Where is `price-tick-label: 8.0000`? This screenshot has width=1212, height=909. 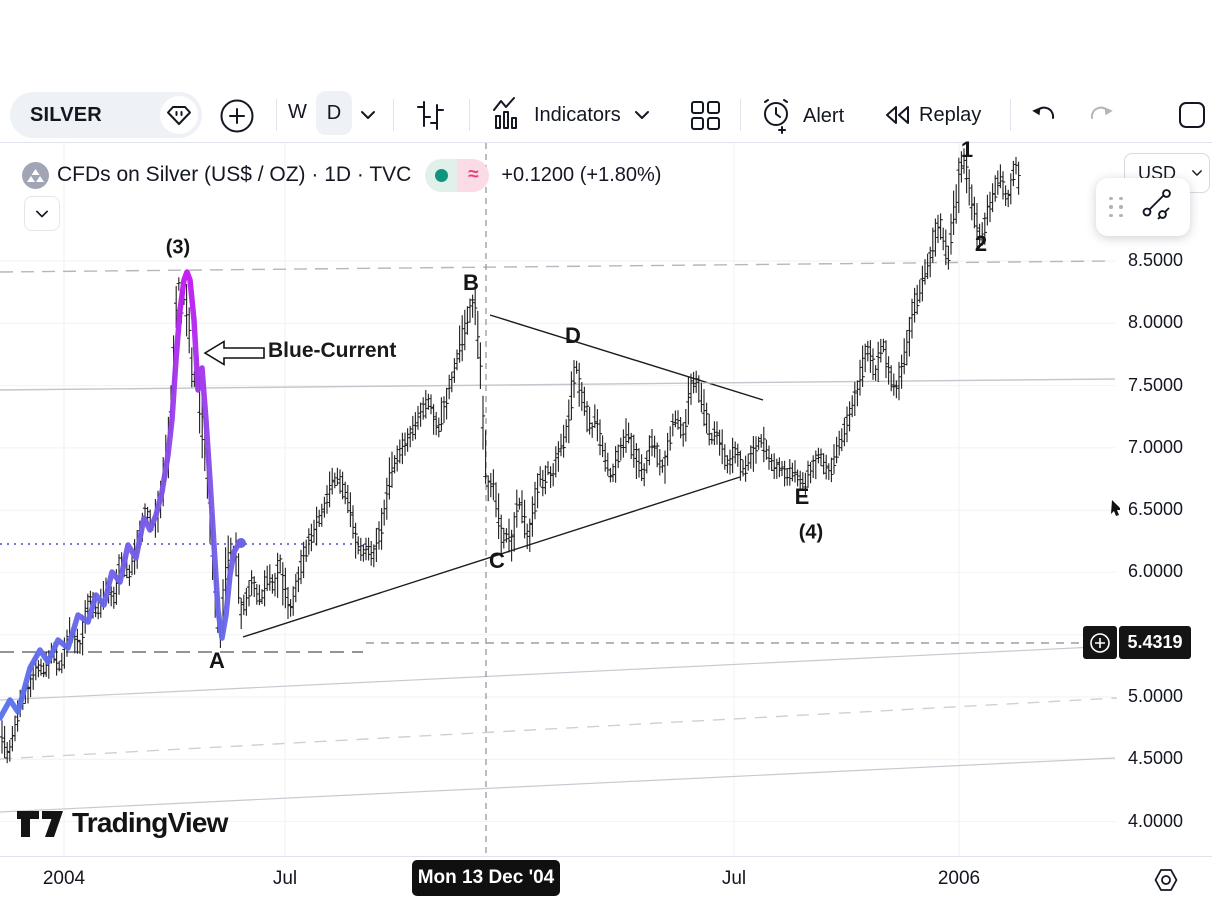 price-tick-label: 8.0000 is located at coordinates (1156, 322).